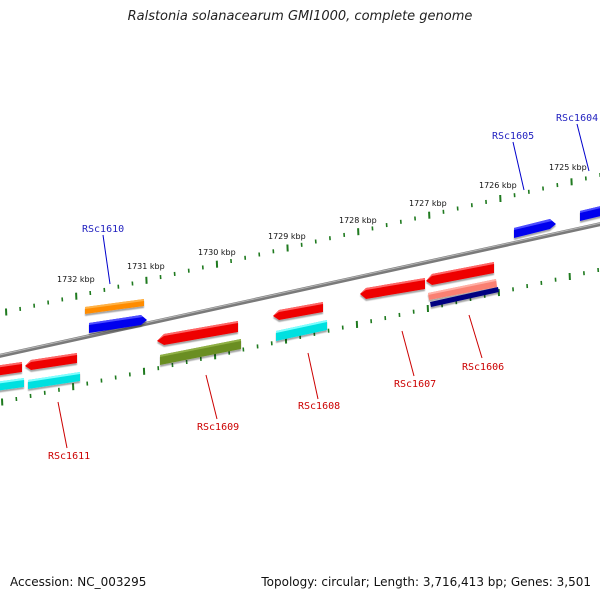 The image size is (600, 600). Describe the element at coordinates (319, 406) in the screenshot. I see `gene-label: RSc1608` at that location.